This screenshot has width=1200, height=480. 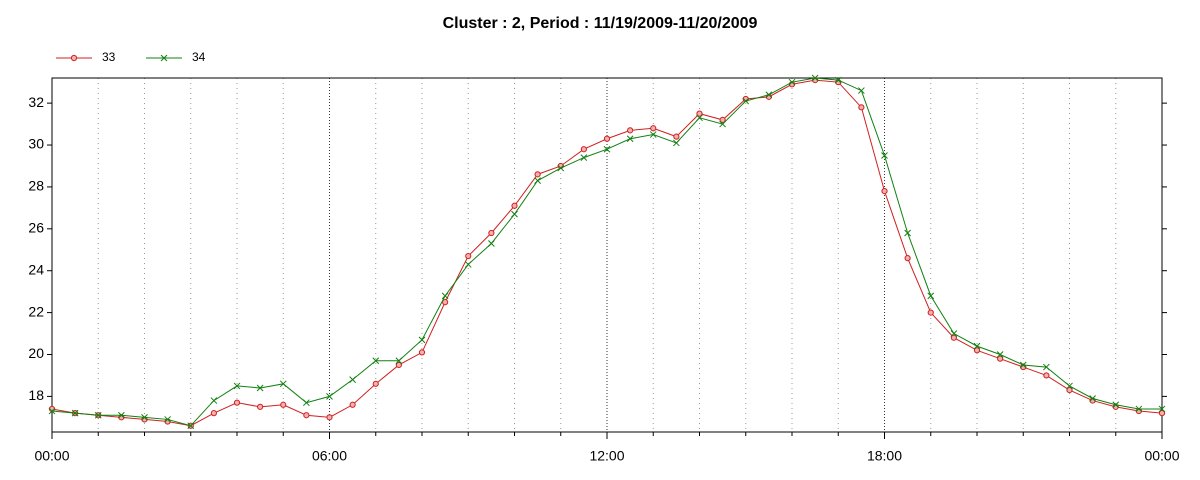 What do you see at coordinates (109, 57) in the screenshot?
I see `legend-label: 33` at bounding box center [109, 57].